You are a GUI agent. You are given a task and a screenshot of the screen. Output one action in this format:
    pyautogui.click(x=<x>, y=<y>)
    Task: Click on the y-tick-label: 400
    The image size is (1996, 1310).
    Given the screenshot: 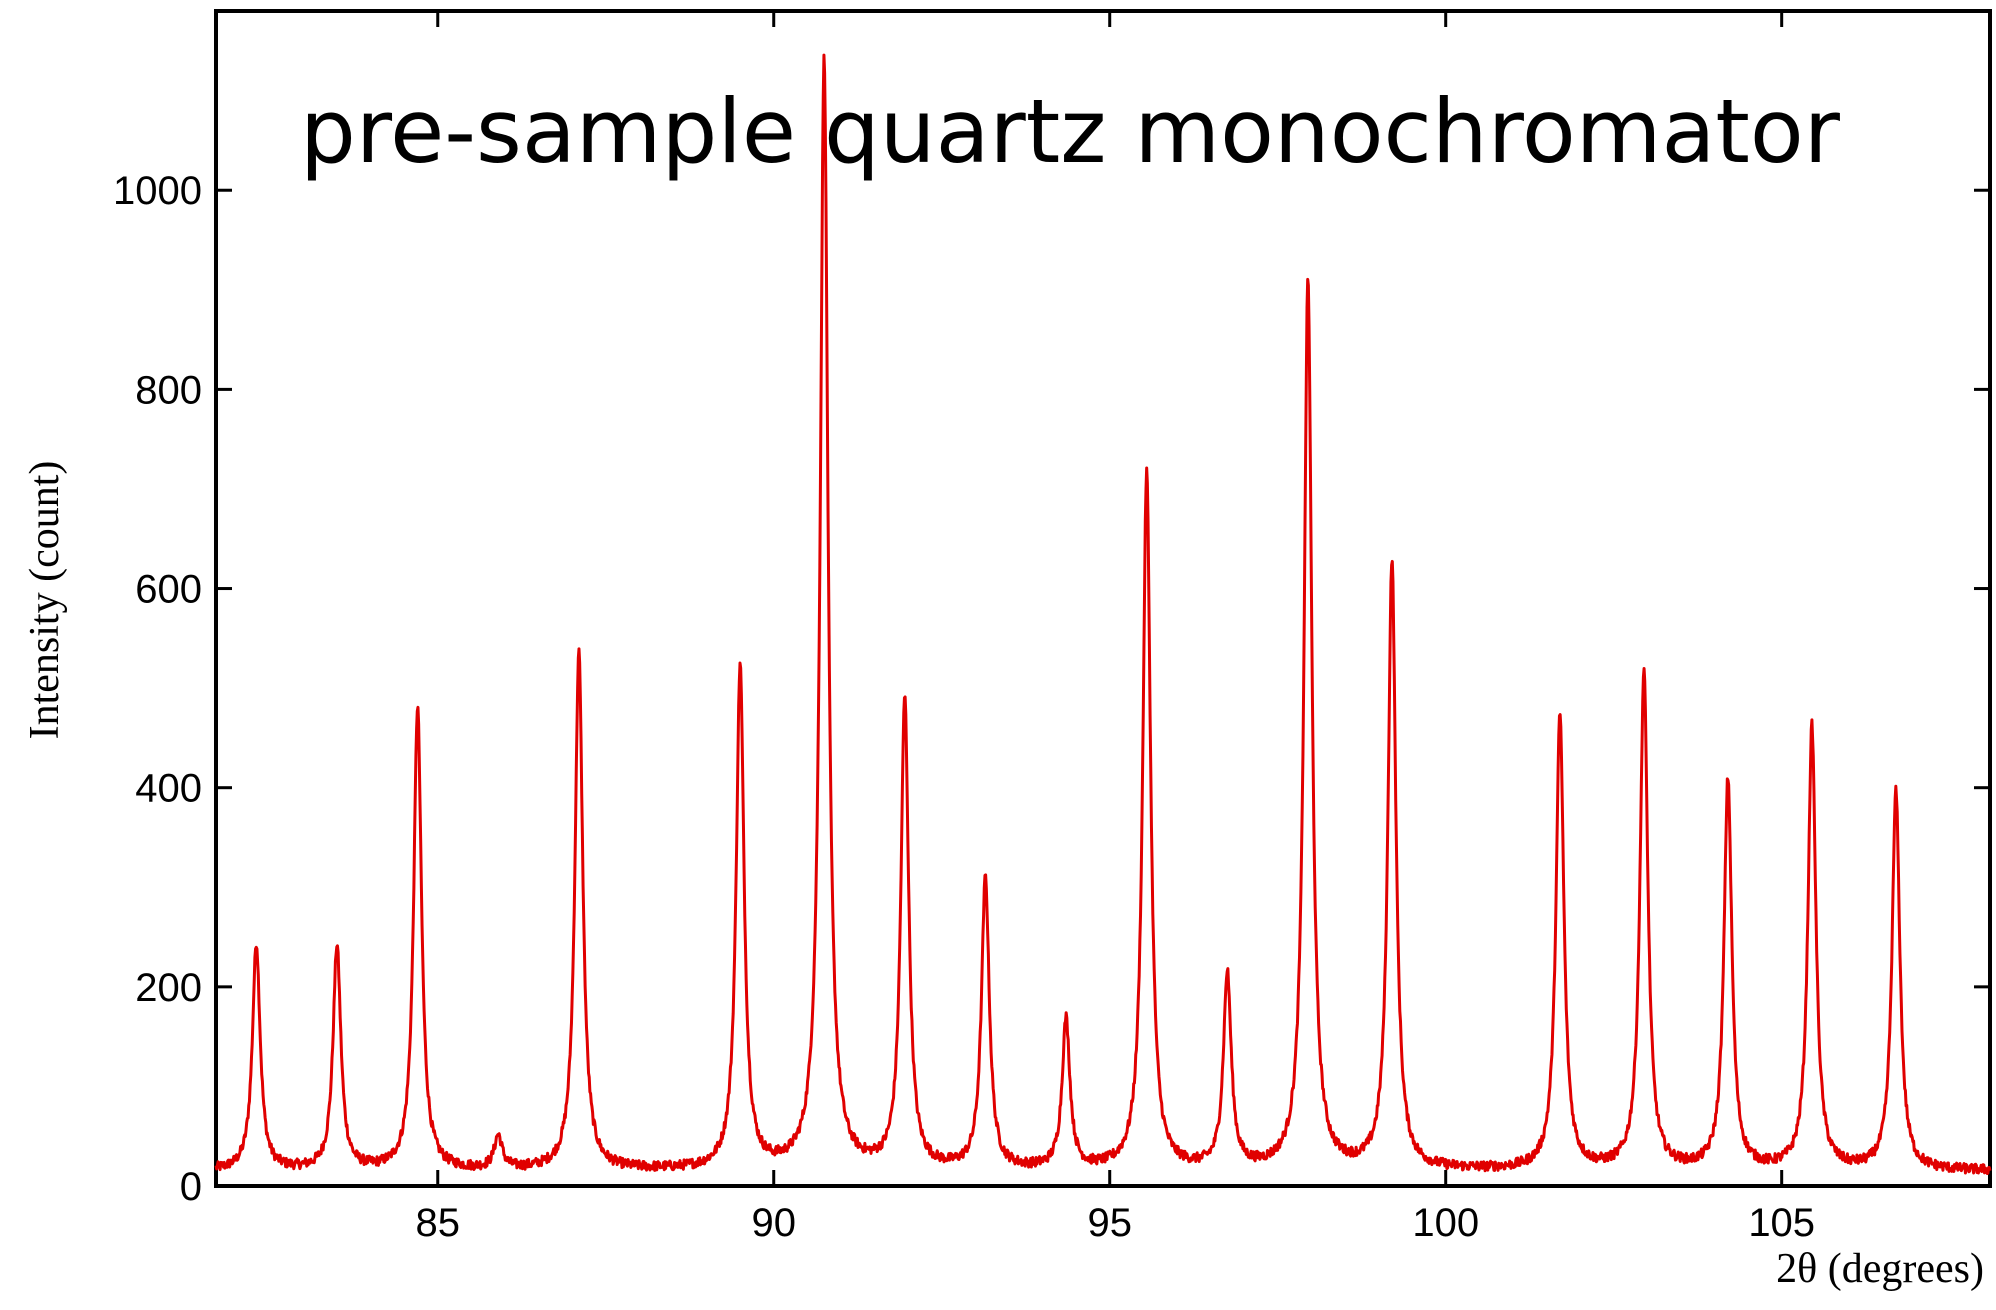 What is the action you would take?
    pyautogui.click(x=168, y=789)
    